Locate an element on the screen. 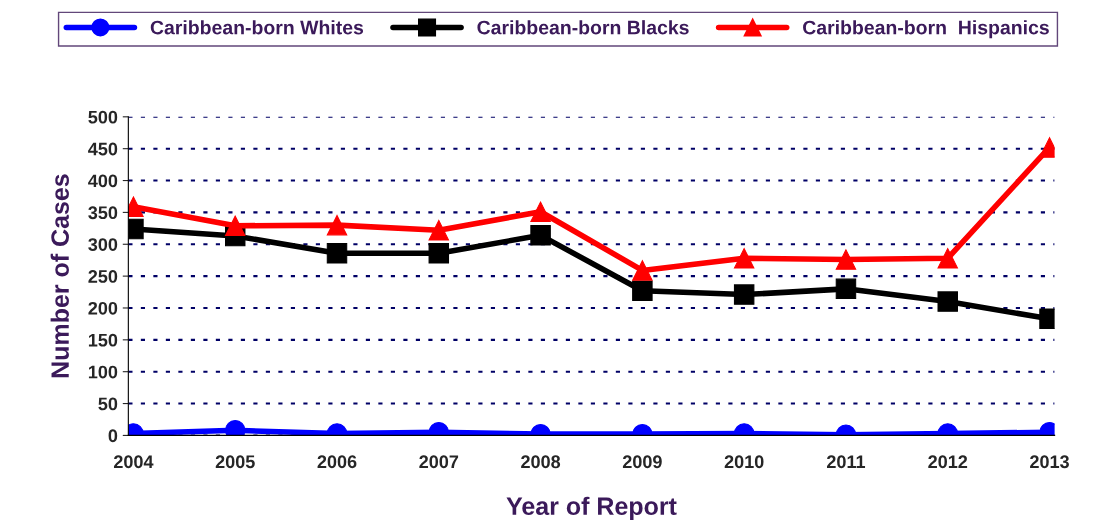  x-tick-label: 2007 is located at coordinates (439, 462).